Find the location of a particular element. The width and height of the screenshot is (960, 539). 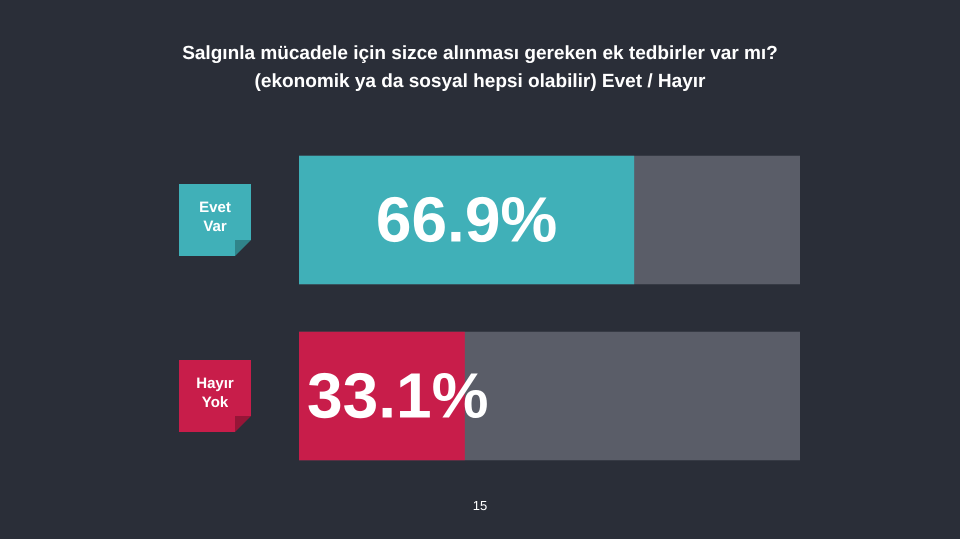

chart-subtitle: (ekonomik ya da sosyal hepsi olabilir) Evet / Hayır is located at coordinates (480, 82).